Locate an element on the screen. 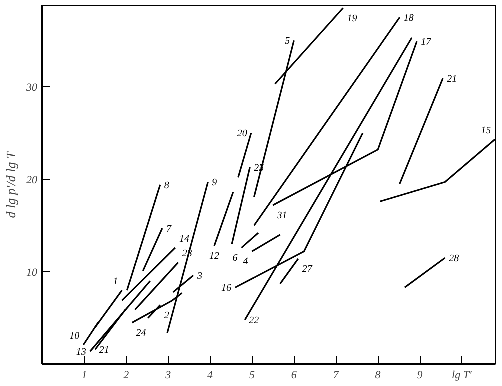 This screenshot has height=386, width=502. series-label: 18 is located at coordinates (409, 18).